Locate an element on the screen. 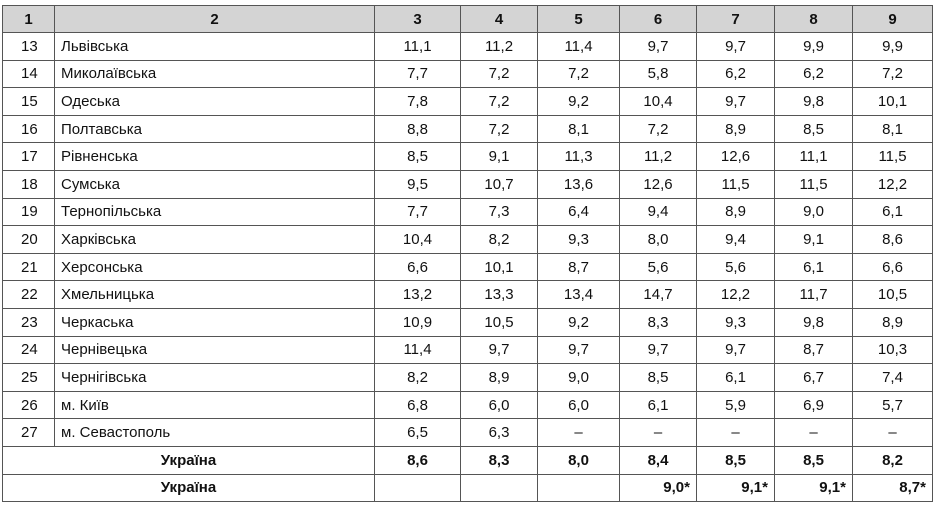 Image resolution: width=934 pixels, height=521 pixels. table-cell: 9,9 is located at coordinates (892, 46).